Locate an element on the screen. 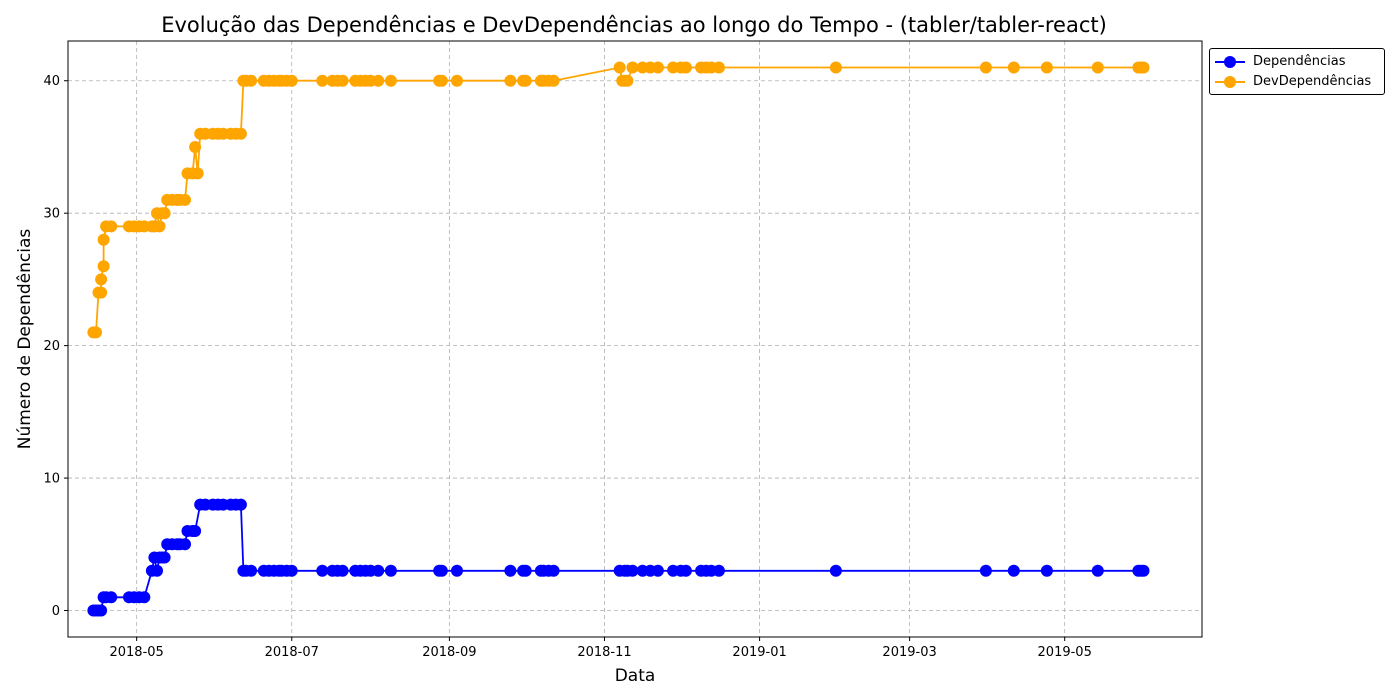 The image size is (1400, 700). y-tick-label: 10 is located at coordinates (51, 479).